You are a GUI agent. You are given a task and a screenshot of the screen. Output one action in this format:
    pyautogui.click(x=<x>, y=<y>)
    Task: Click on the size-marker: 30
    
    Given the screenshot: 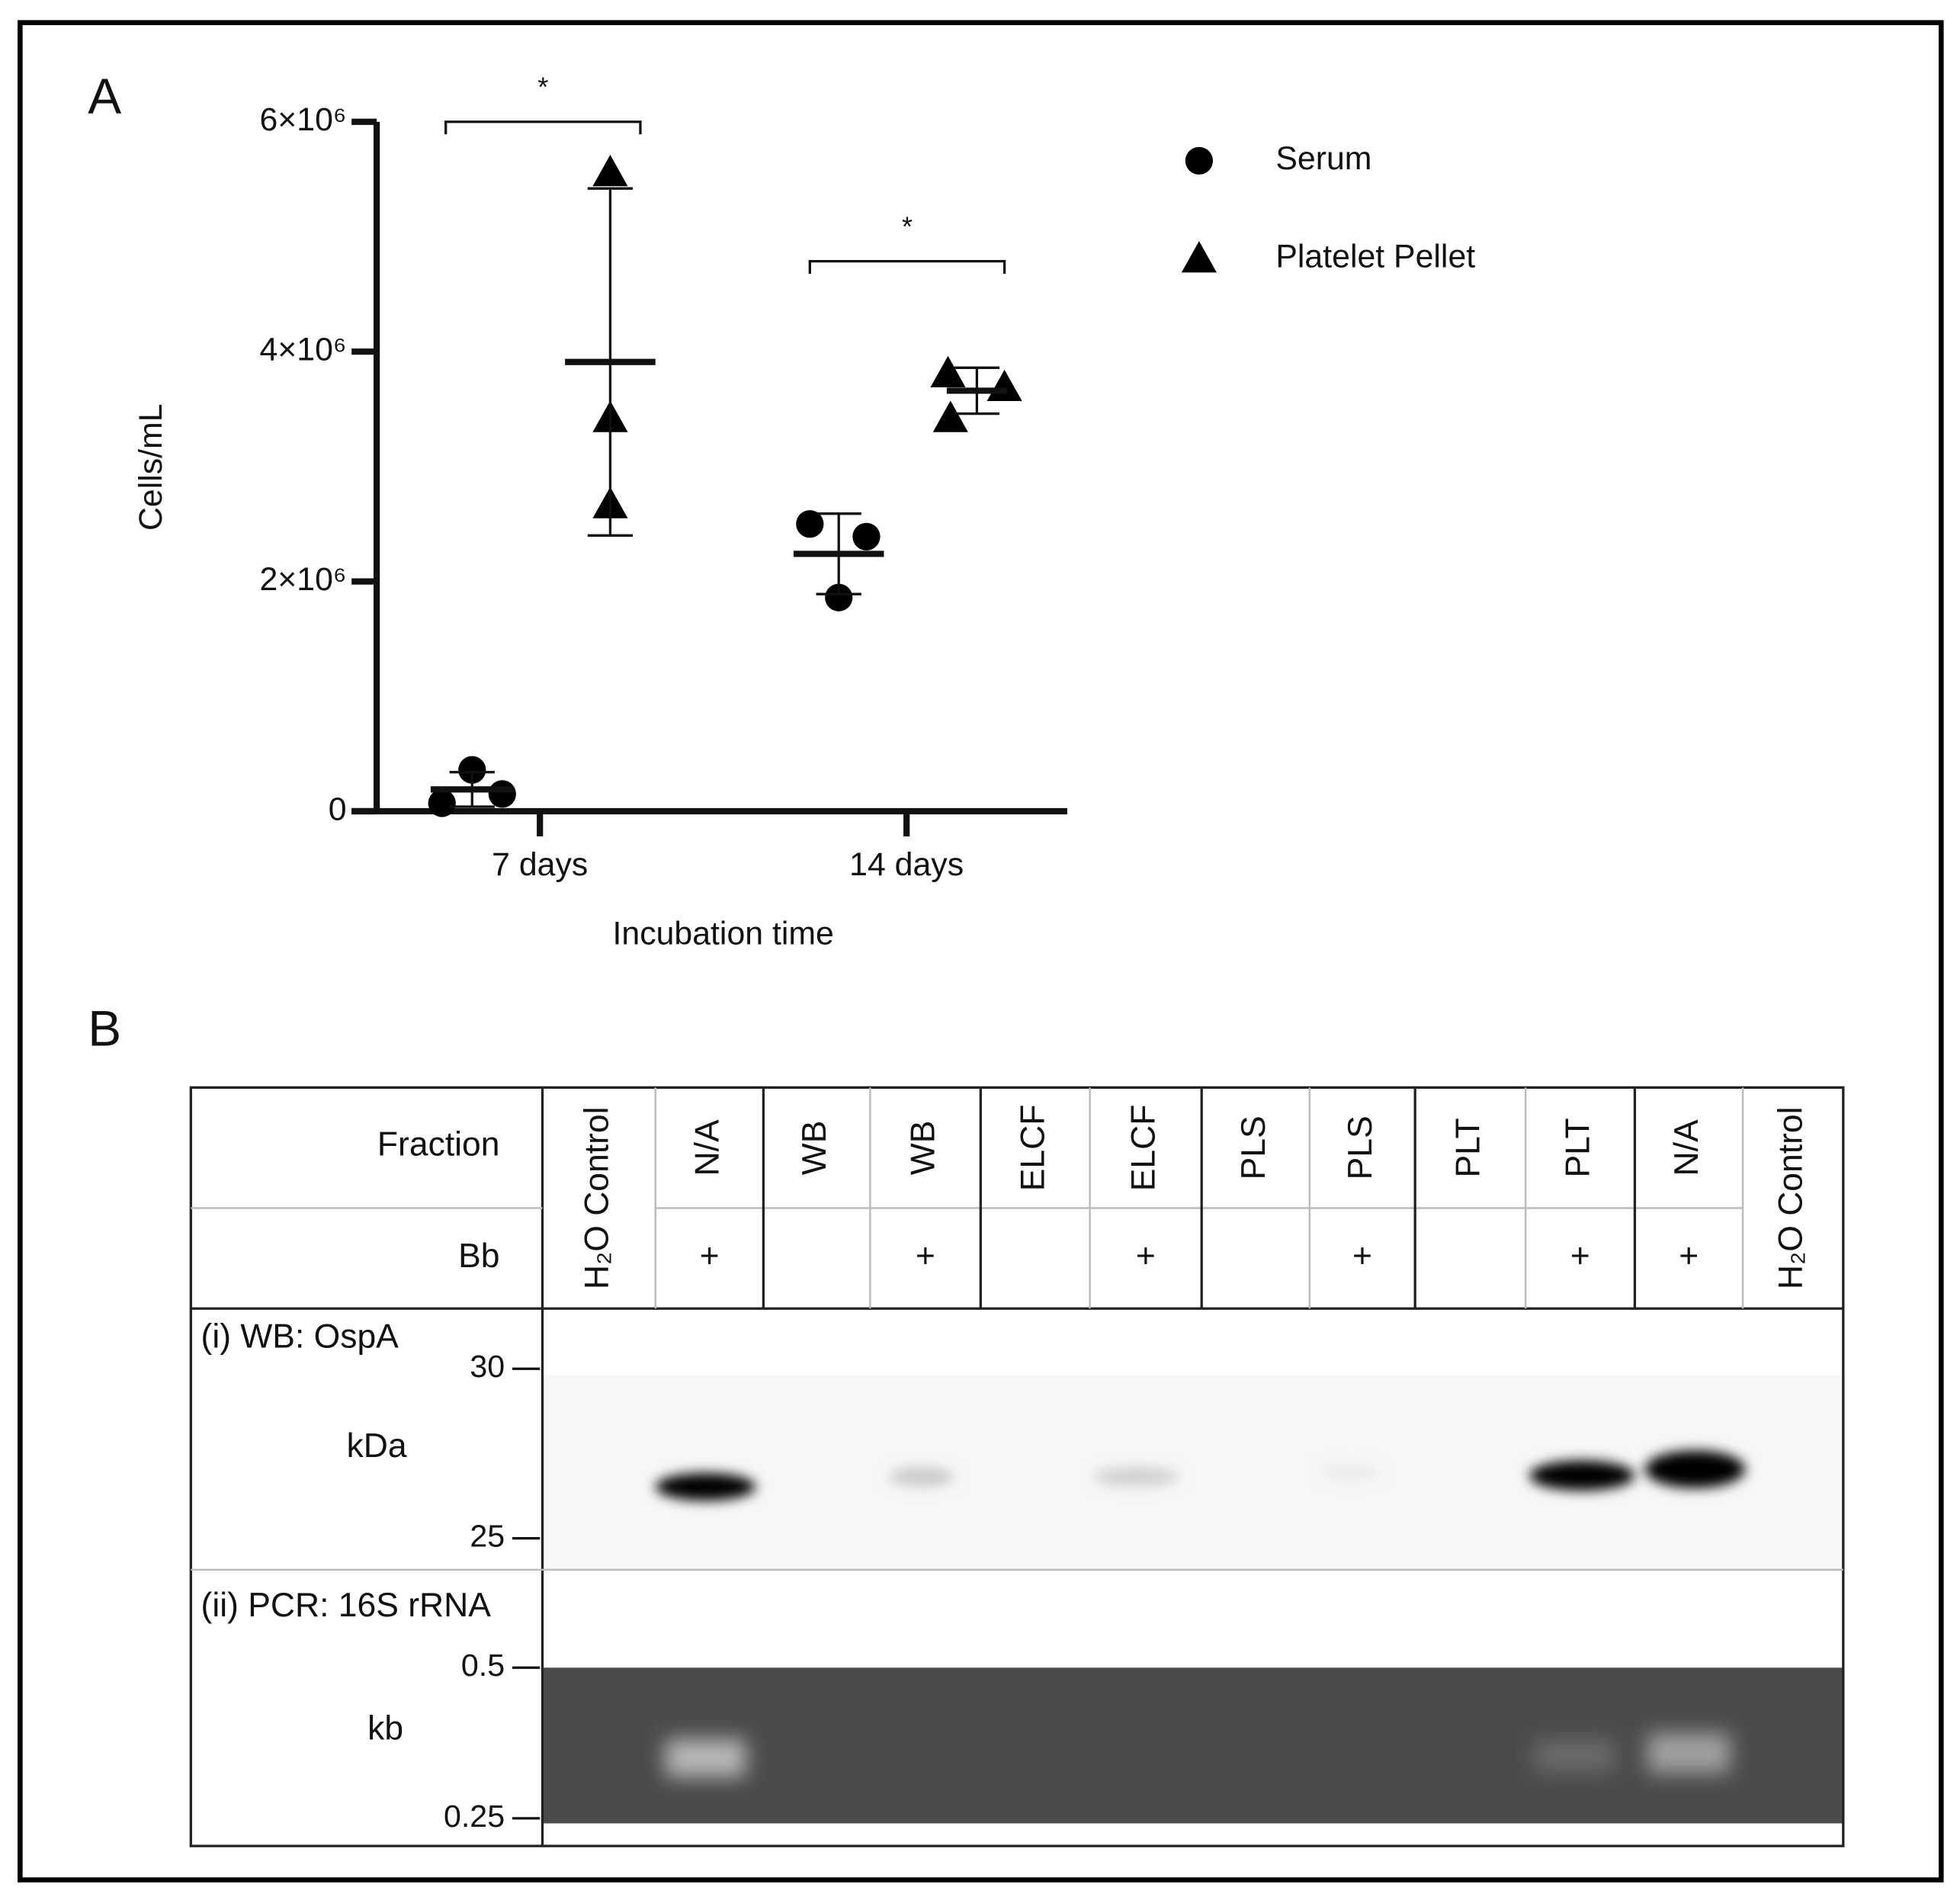 What is the action you would take?
    pyautogui.click(x=487, y=1366)
    